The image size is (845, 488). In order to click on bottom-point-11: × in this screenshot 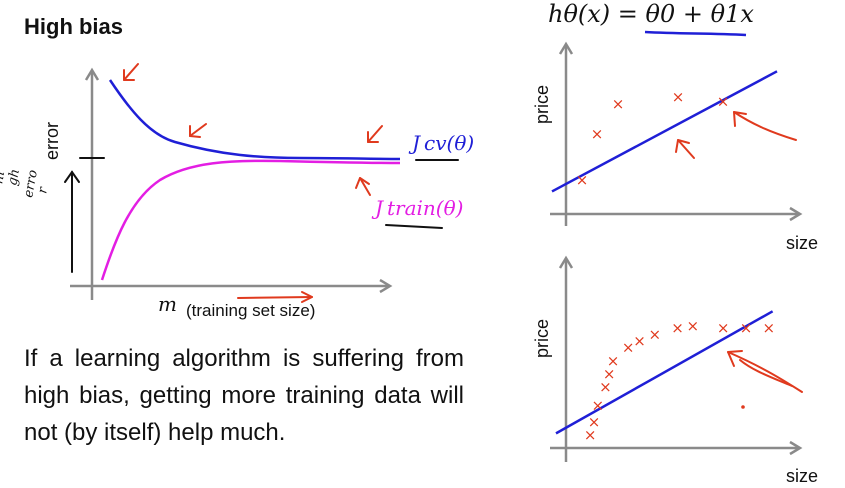, I will do `click(693, 326)`.